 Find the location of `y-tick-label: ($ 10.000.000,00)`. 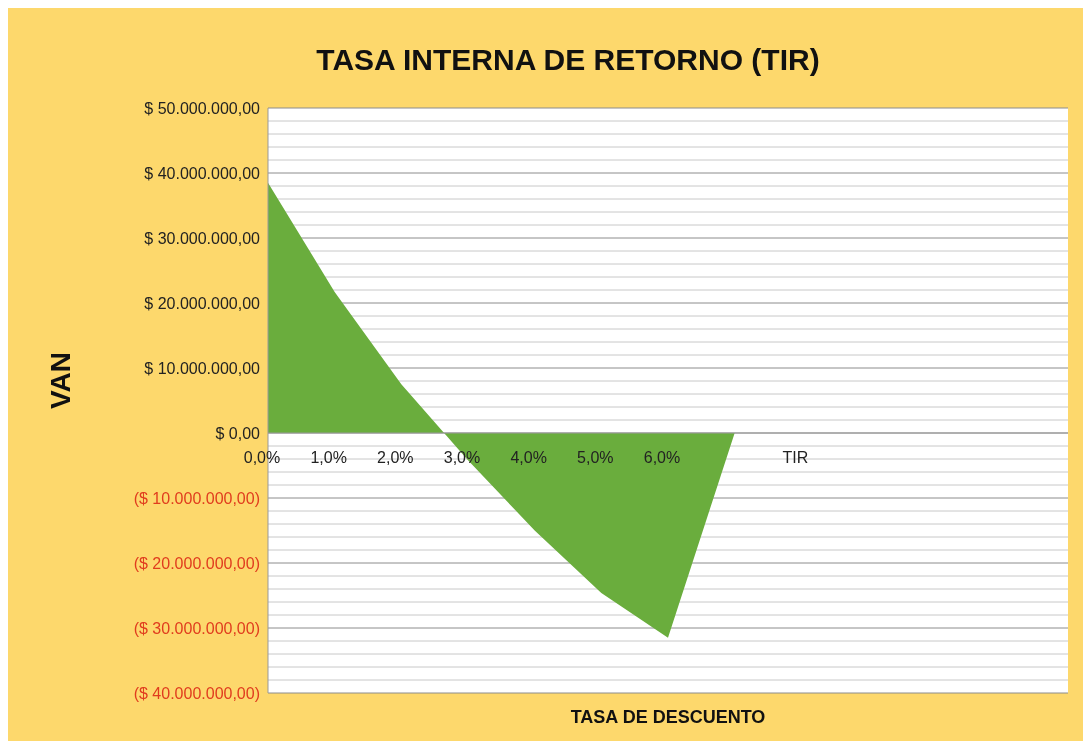

y-tick-label: ($ 10.000.000,00) is located at coordinates (196, 498).